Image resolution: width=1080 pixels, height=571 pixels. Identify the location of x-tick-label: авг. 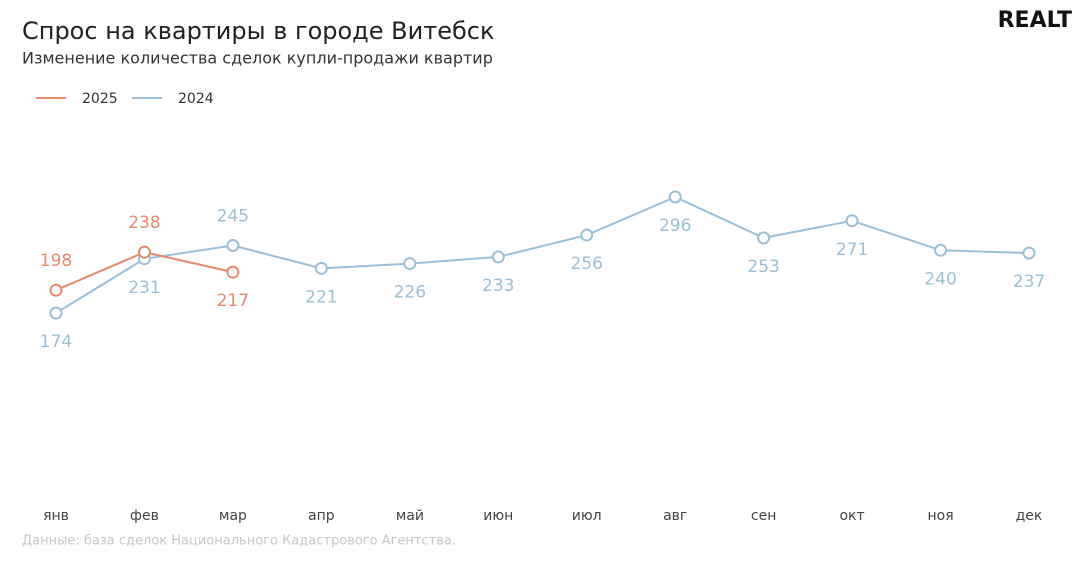
(675, 516).